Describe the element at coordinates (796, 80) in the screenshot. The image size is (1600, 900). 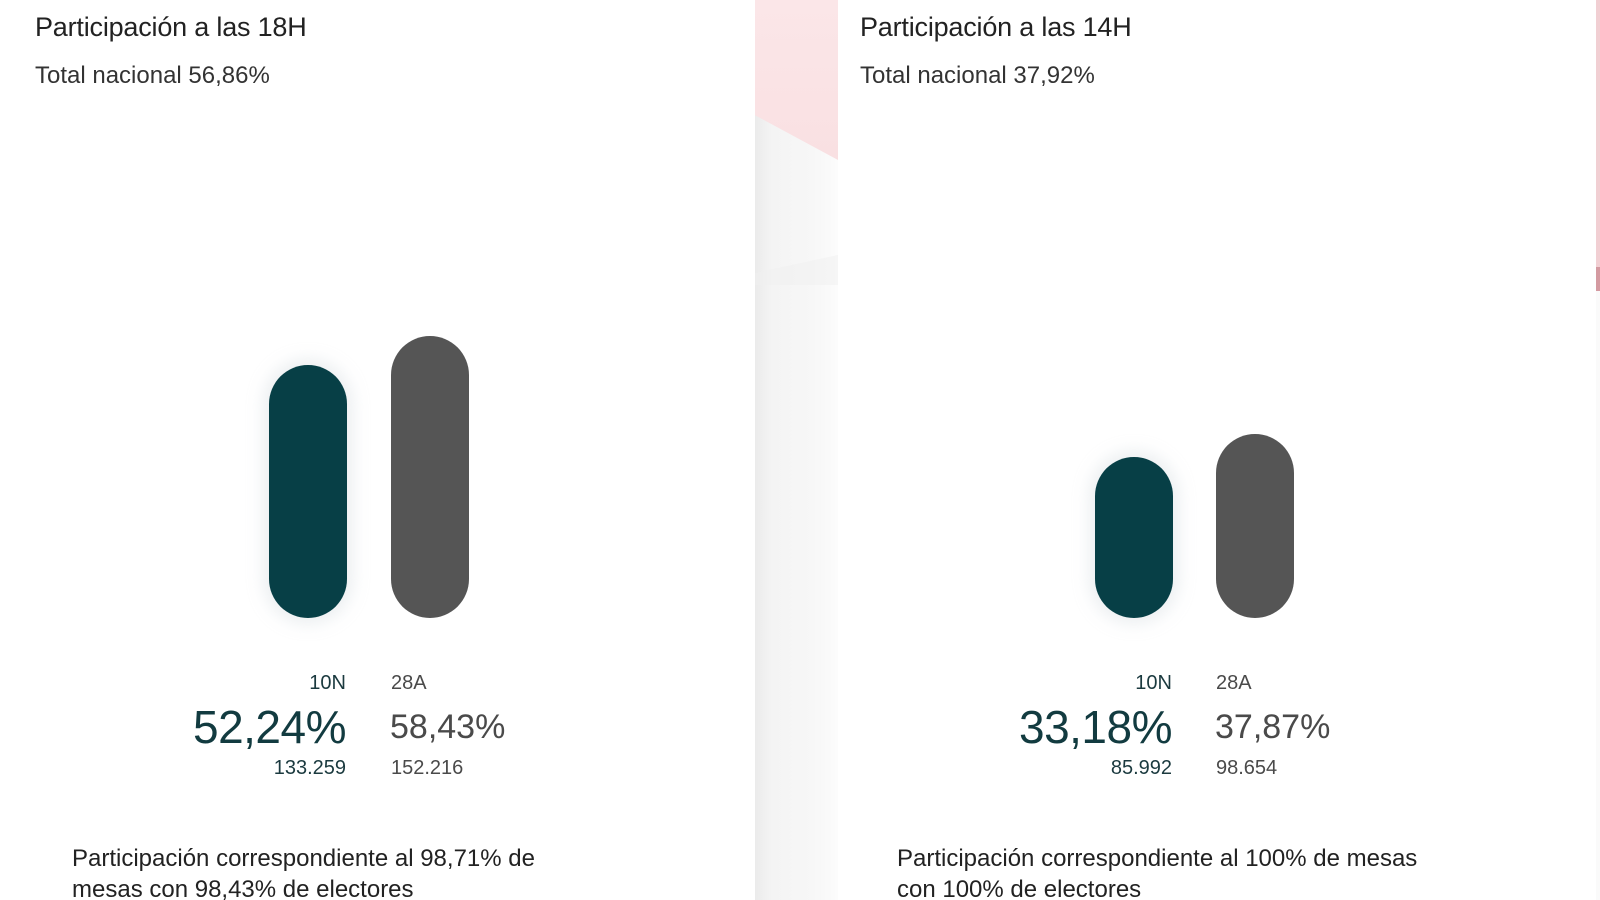
I see `decorative-pink-shape` at that location.